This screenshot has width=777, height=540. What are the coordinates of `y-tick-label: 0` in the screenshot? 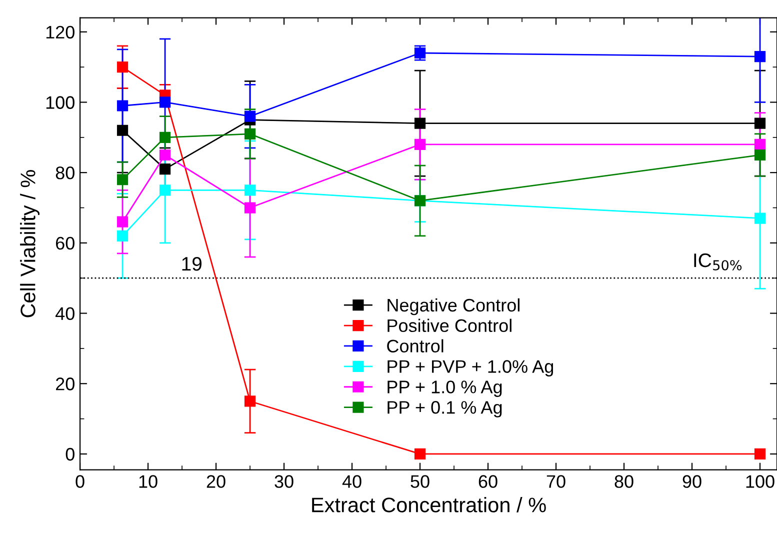 It's located at (70, 454).